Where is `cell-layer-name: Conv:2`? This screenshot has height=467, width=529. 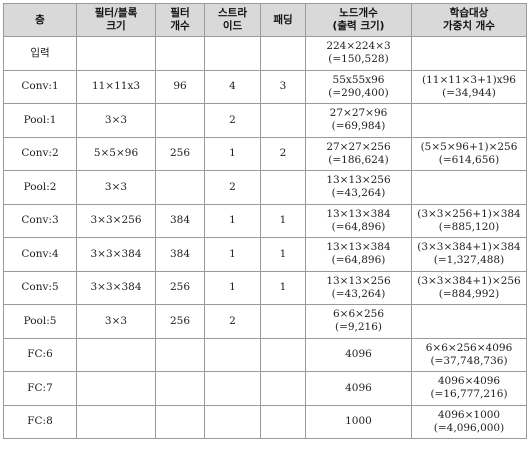 cell-layer-name: Conv:2 is located at coordinates (40, 153).